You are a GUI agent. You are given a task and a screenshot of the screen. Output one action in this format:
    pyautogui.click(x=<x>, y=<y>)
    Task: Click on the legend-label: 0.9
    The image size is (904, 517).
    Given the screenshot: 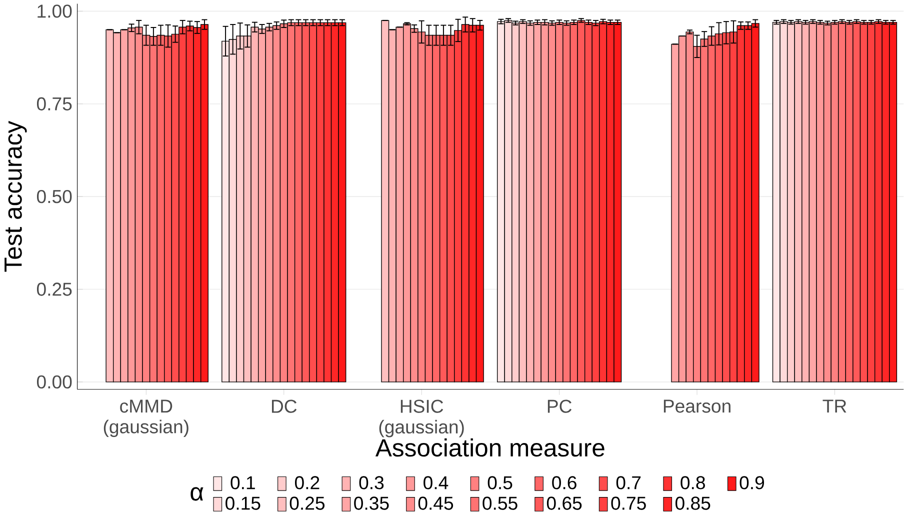 What is the action you would take?
    pyautogui.click(x=752, y=483)
    